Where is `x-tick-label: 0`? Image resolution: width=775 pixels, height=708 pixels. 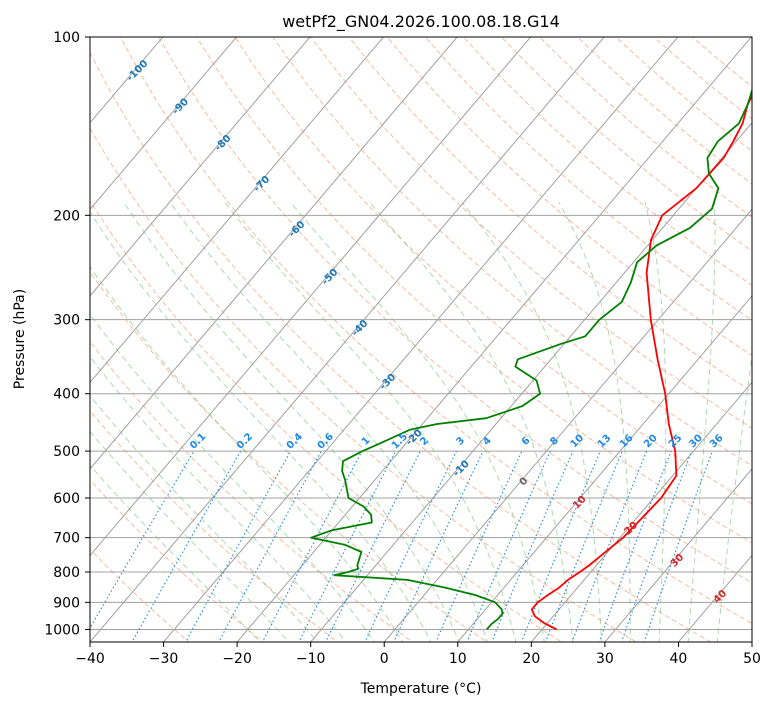 x-tick-label: 0 is located at coordinates (384, 659).